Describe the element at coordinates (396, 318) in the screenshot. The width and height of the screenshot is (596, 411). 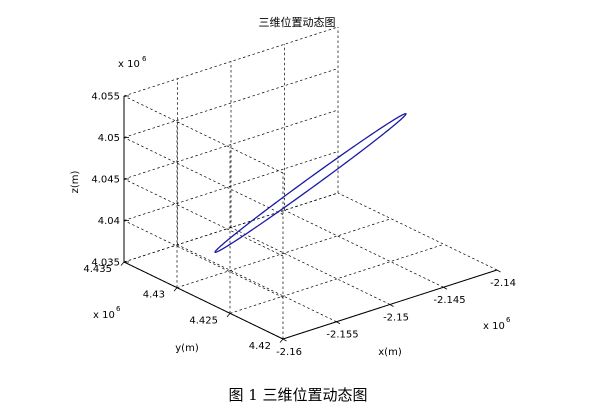
I see `x-tick-label: -2.15` at that location.